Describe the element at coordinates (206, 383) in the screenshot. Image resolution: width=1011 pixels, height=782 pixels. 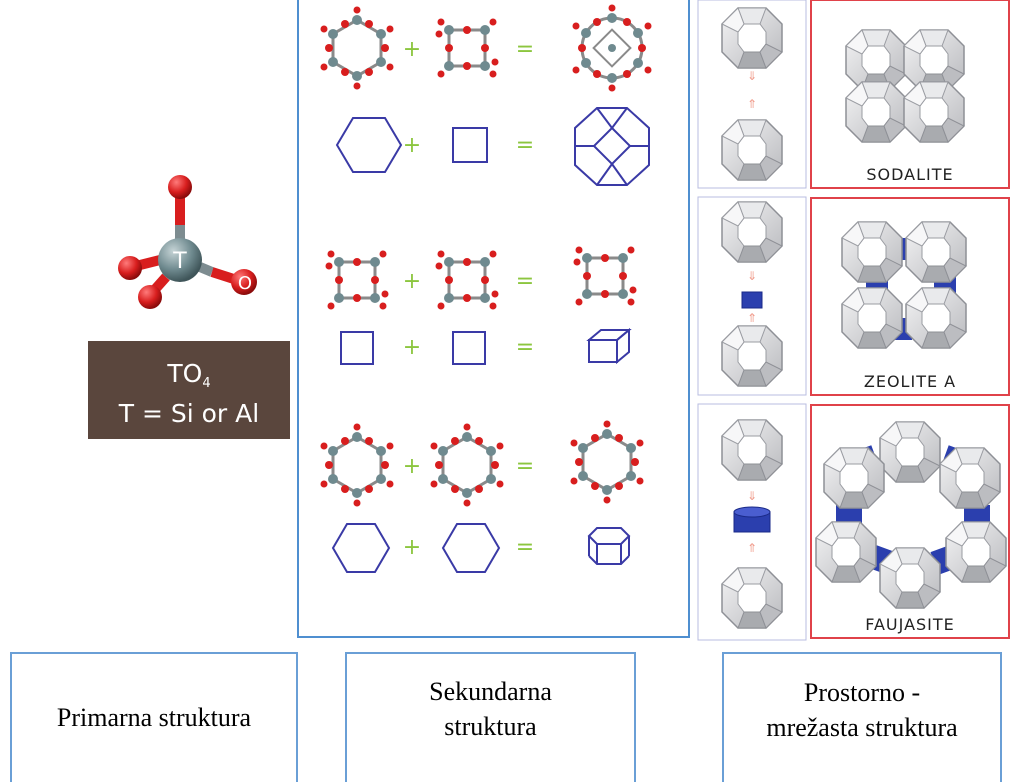
I see `formula-subscript: 4` at that location.